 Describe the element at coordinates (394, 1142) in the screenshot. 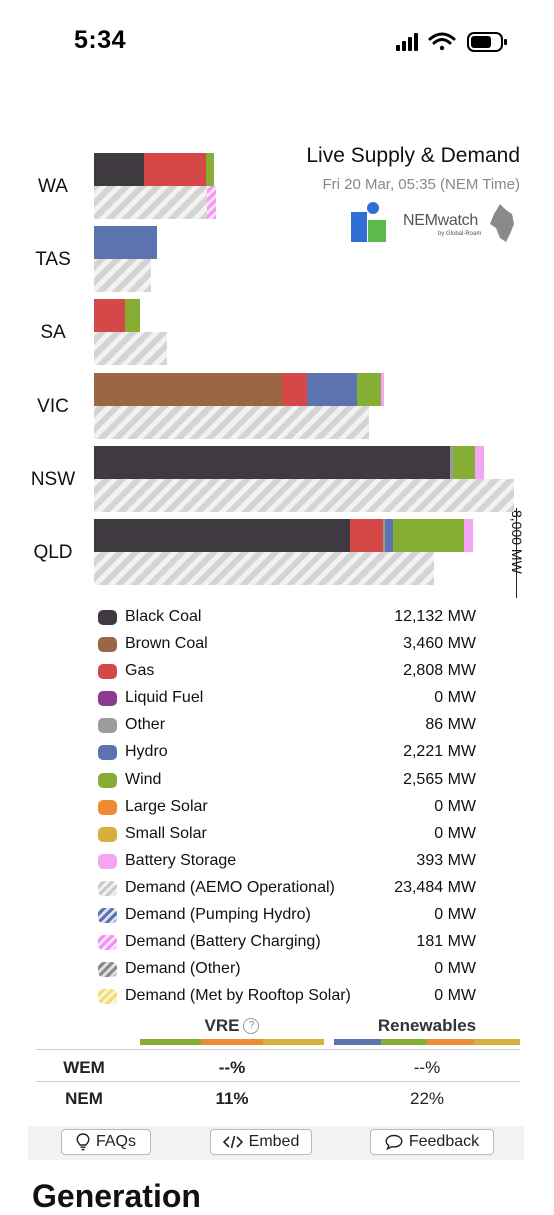

I see `speech-bubble-icon` at that location.